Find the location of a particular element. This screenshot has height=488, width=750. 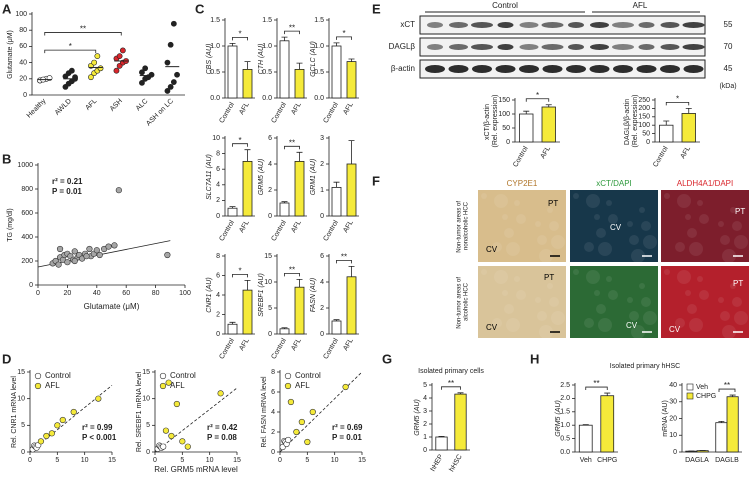

y-axis-label: Rel. SREBF1 mRNA level is located at coordinates (139, 411).